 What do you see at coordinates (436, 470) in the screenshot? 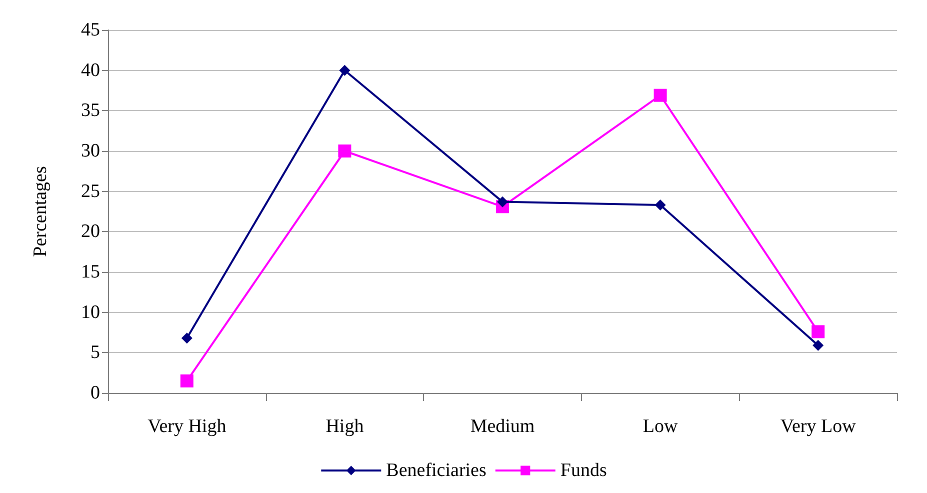
I see `legend-label: Beneficiaries` at bounding box center [436, 470].